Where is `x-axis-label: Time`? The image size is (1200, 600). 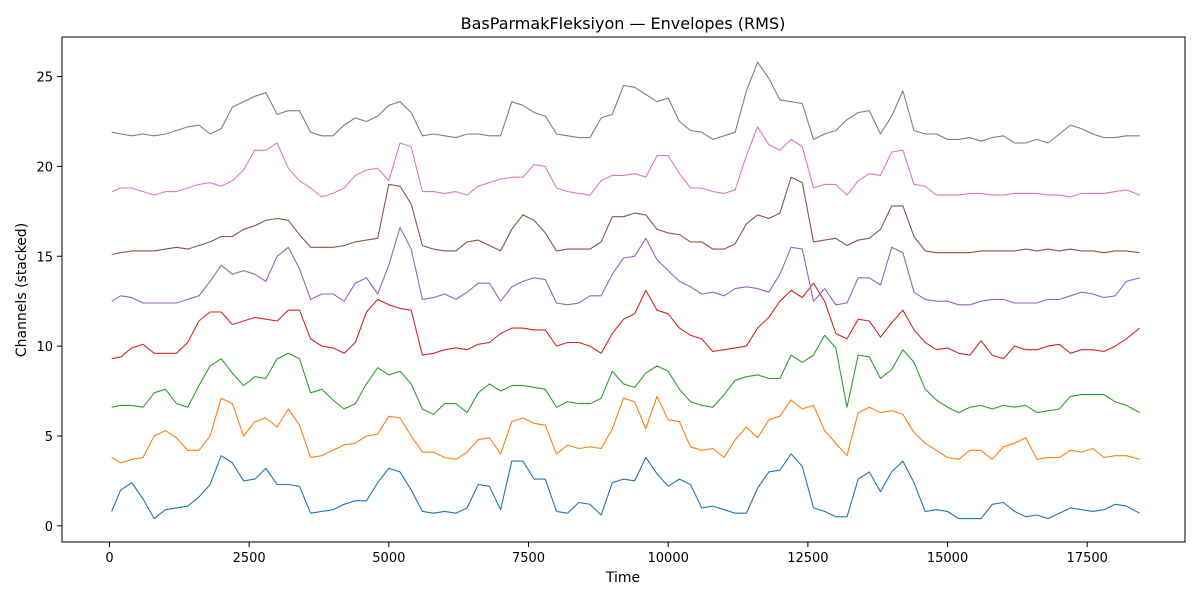 x-axis-label: Time is located at coordinates (622, 578).